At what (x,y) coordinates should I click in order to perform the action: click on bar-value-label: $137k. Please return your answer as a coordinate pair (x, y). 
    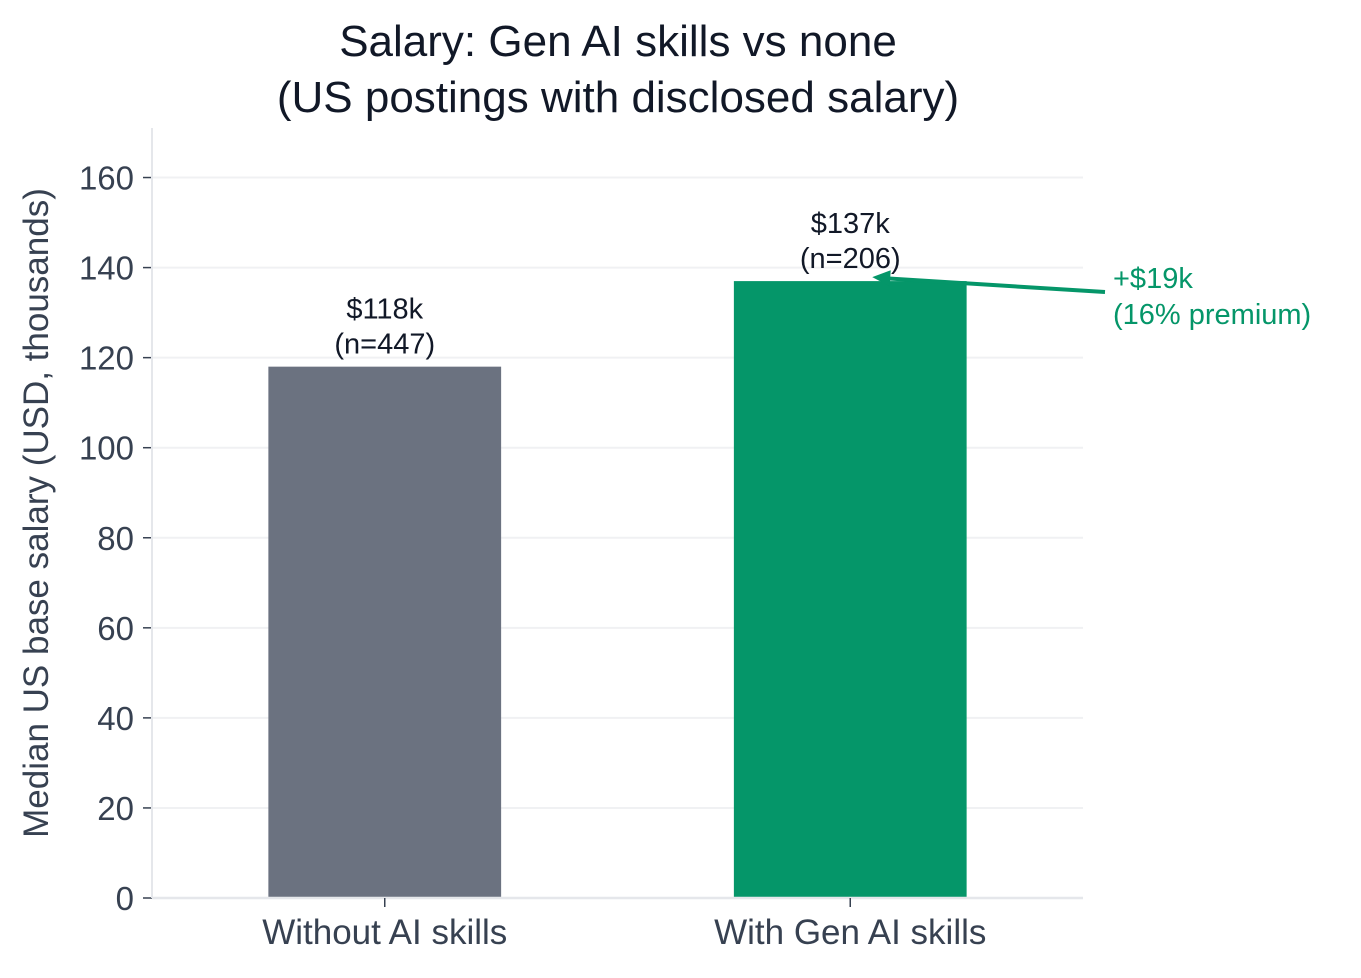
    Looking at the image, I should click on (851, 224).